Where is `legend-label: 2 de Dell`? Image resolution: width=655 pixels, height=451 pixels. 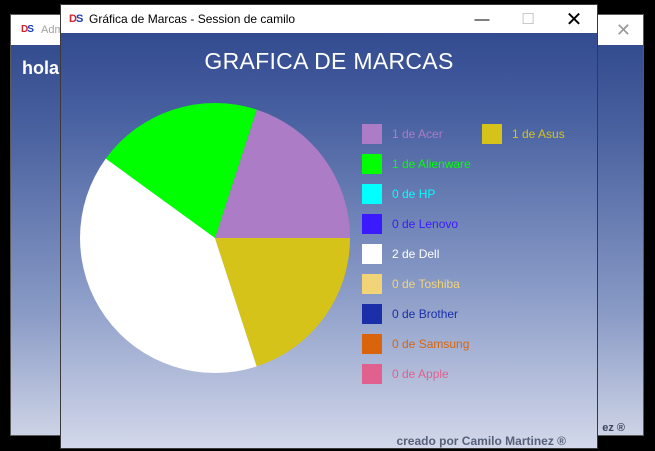
legend-label: 2 de Dell is located at coordinates (416, 254).